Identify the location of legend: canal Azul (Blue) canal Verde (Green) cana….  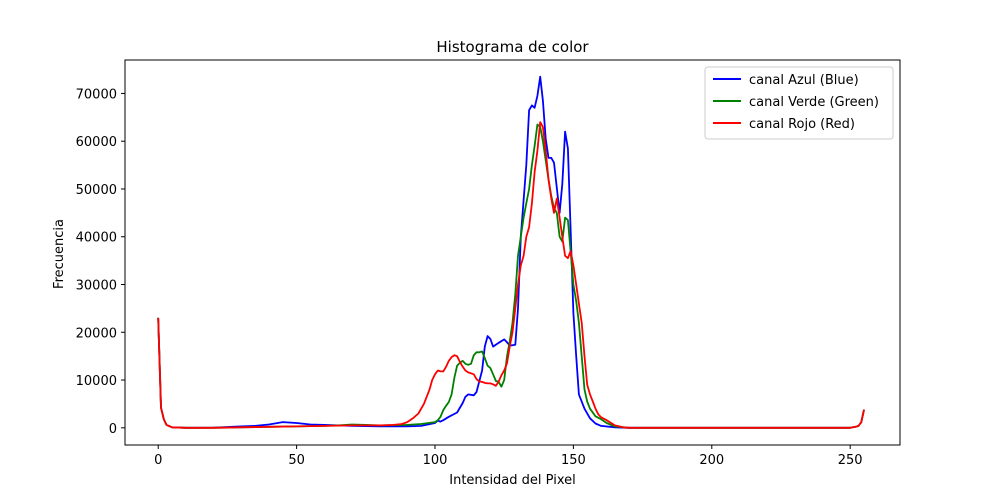
(799, 103).